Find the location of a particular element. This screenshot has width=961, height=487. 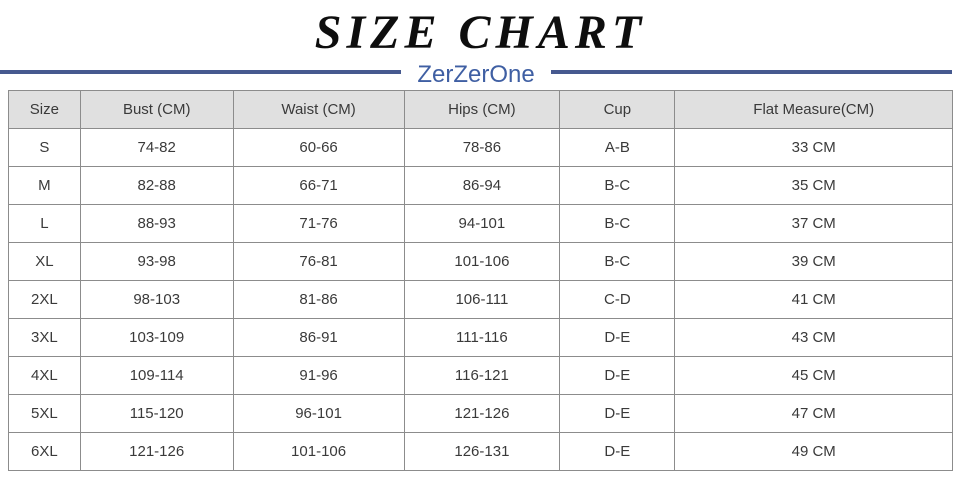

title-divider: ZerZerOne is located at coordinates (480, 74).